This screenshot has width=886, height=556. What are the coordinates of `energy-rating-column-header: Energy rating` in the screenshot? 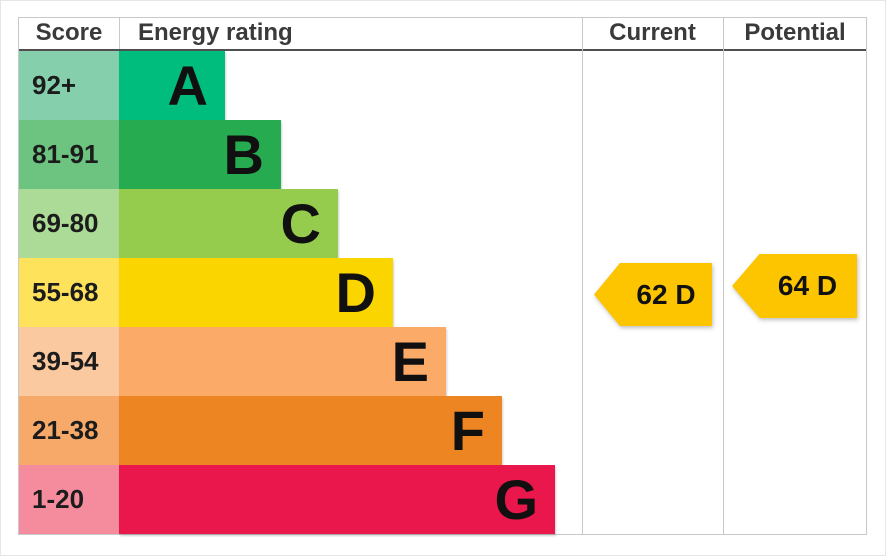 It's located at (215, 32).